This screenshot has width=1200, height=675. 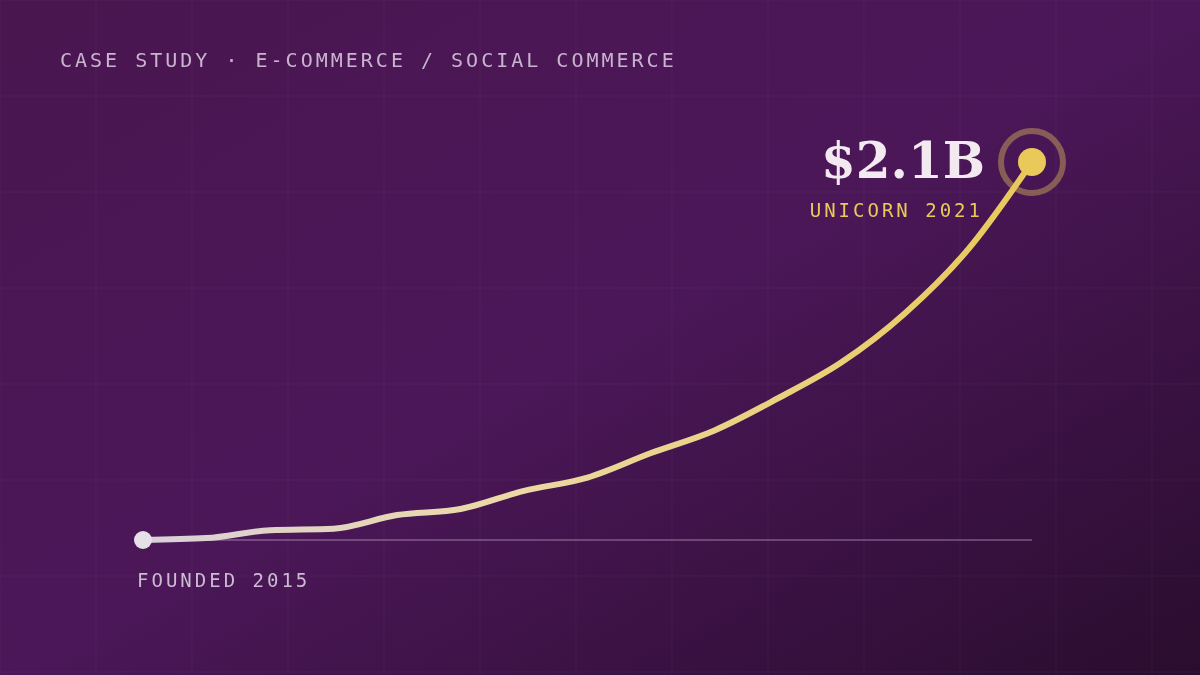 What do you see at coordinates (224, 580) in the screenshot?
I see `text: FOUNDED 2015` at bounding box center [224, 580].